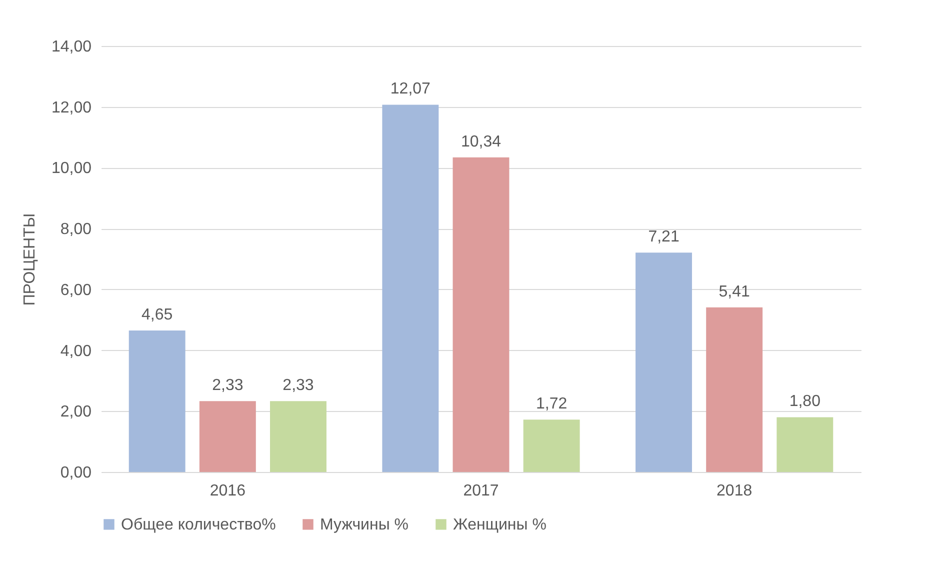  I want to click on data-label: 4,65, so click(157, 315).